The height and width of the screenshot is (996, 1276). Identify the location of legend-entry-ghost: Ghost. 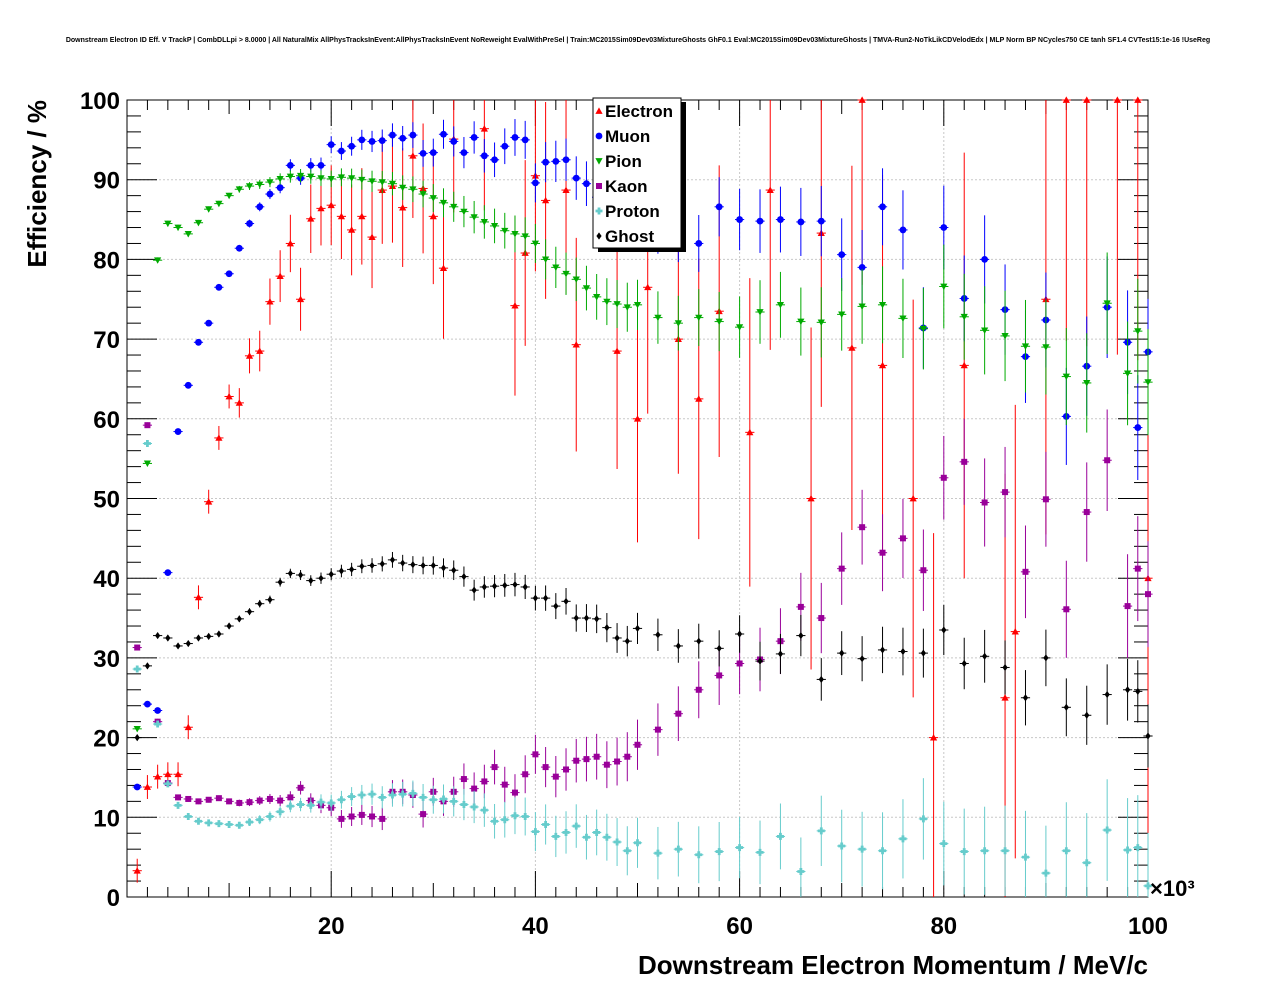
(625, 236).